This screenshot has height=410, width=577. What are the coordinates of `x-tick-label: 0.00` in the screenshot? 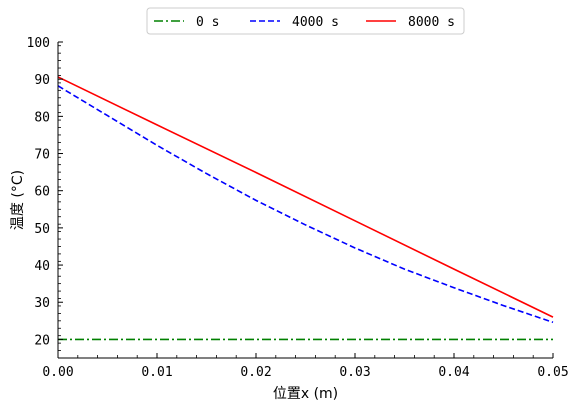 It's located at (57, 372).